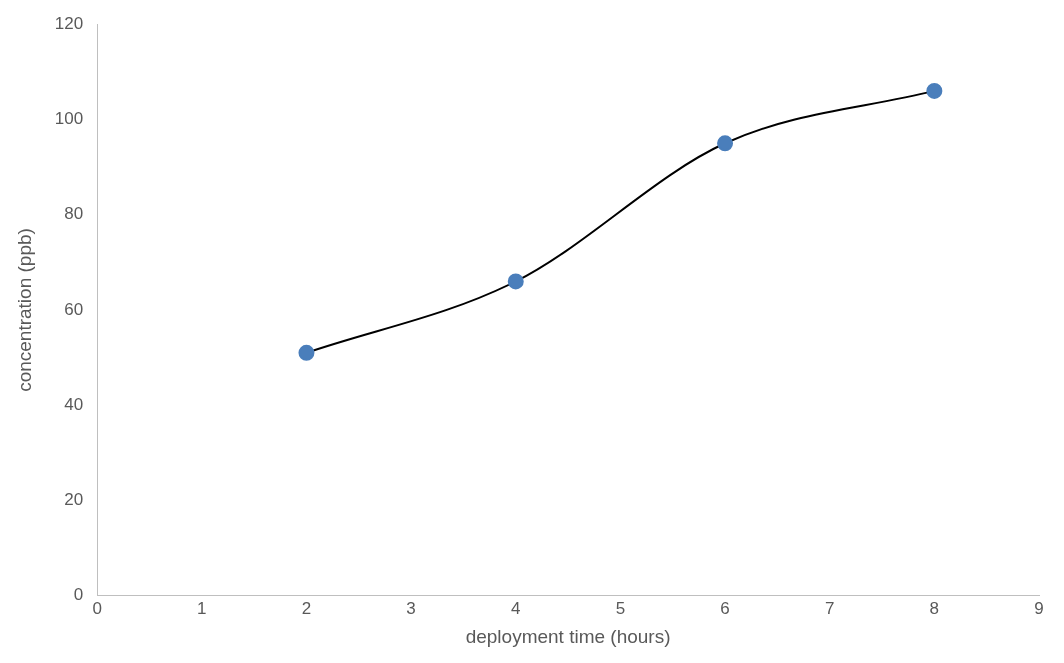 The image size is (1064, 663). Describe the element at coordinates (306, 608) in the screenshot. I see `x-tick-label: 2` at that location.